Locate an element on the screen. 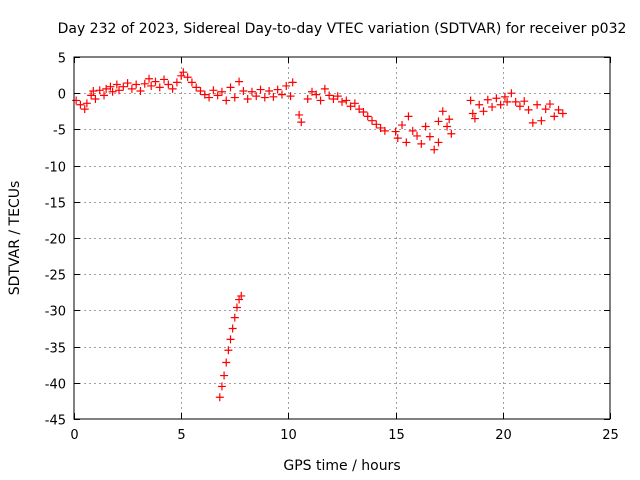 The image size is (640, 480). x-axis-label: GPS time / hours is located at coordinates (341, 466).